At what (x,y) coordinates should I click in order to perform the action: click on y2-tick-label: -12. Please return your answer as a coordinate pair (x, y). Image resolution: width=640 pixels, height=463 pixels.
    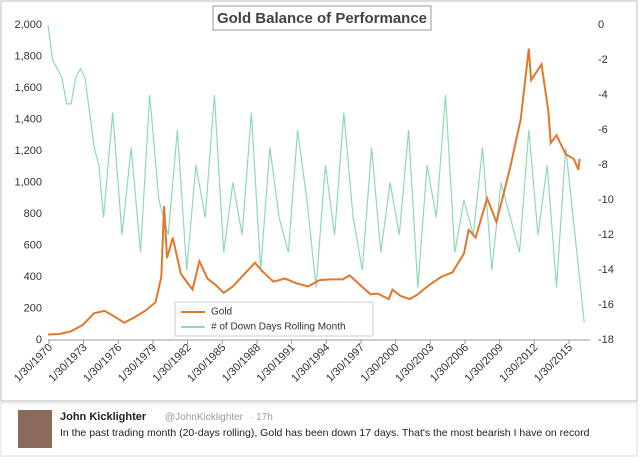
    Looking at the image, I should click on (606, 235).